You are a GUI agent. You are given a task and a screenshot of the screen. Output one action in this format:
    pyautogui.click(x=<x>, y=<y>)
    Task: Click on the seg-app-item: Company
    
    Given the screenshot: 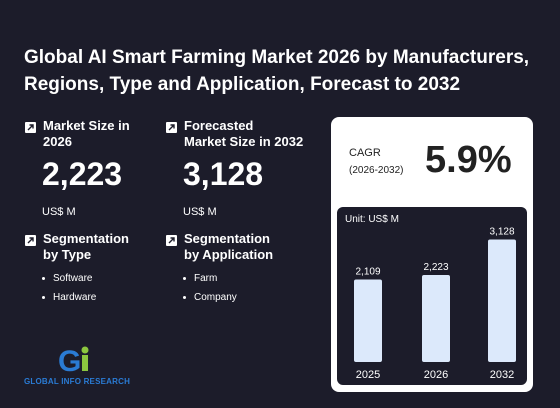 What is the action you would take?
    pyautogui.click(x=210, y=297)
    